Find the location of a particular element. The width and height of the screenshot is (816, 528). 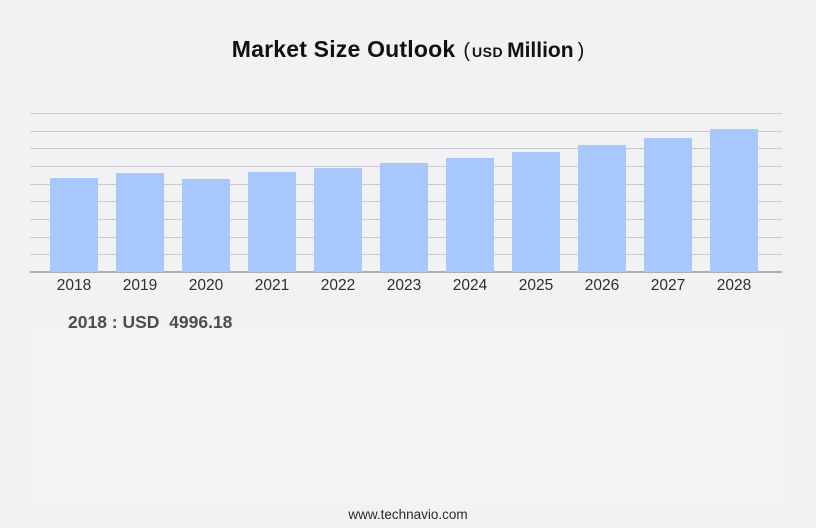

bar-2018 is located at coordinates (74, 224).